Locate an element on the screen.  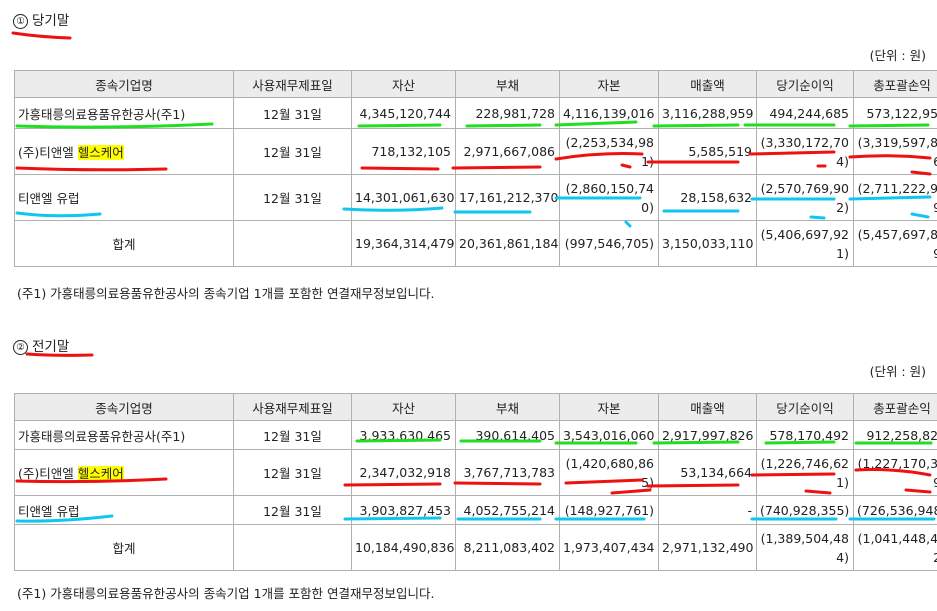
assets-value: 3,933,630,465 is located at coordinates (403, 435).